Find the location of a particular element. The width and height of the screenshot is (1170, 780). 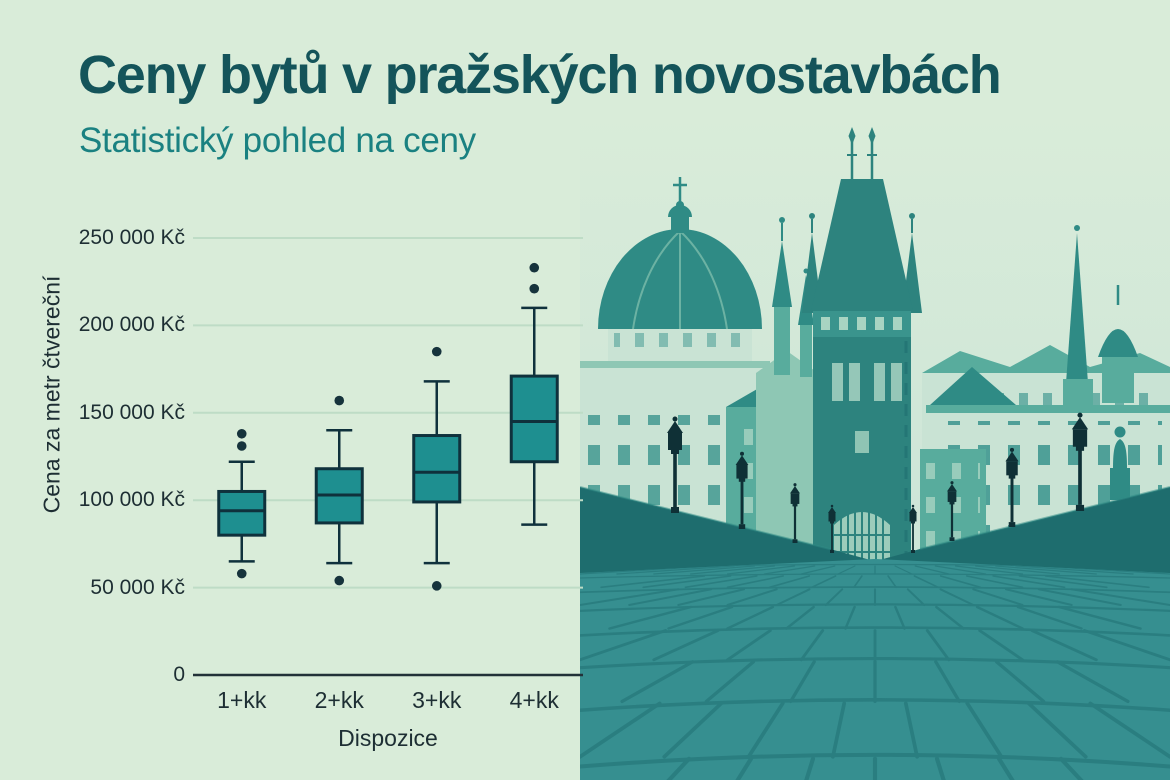

x-tick-label: 4+kk is located at coordinates (534, 700).